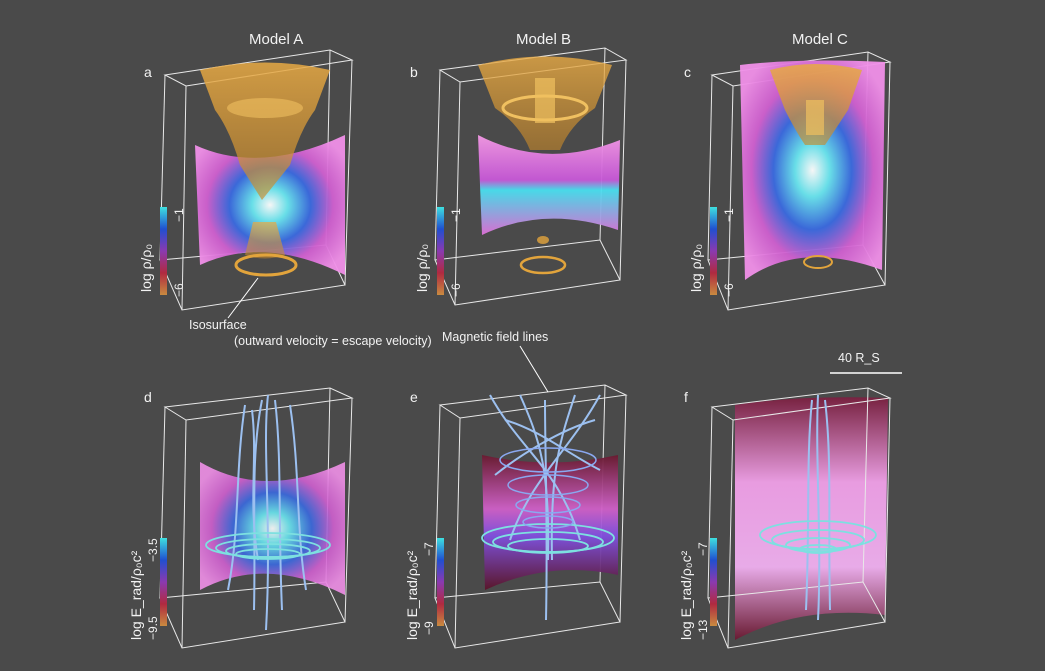 This screenshot has height=671, width=1045. What do you see at coordinates (456, 290) in the screenshot?
I see `colorbar-b-min: −6` at bounding box center [456, 290].